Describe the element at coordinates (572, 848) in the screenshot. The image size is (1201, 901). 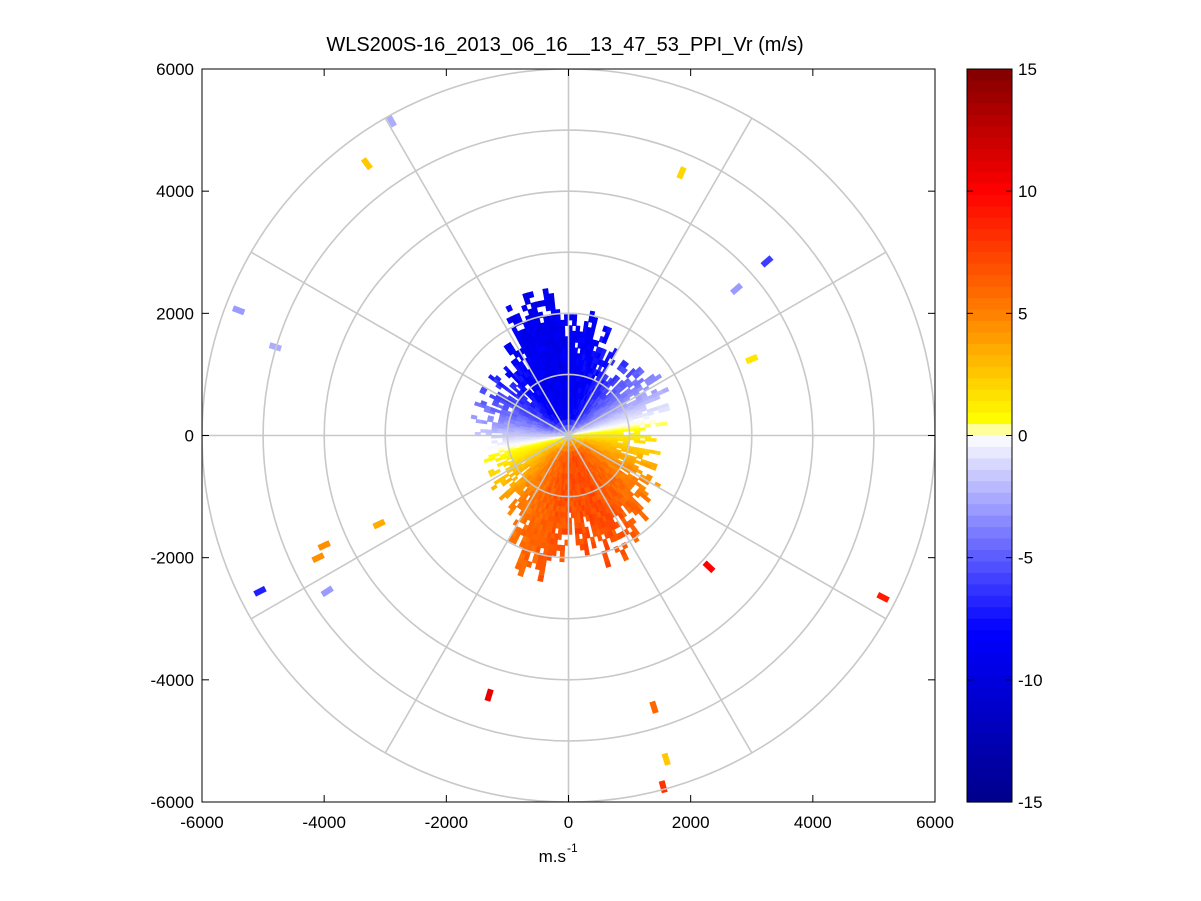
I see `x-axis-label-exponent: -1` at that location.